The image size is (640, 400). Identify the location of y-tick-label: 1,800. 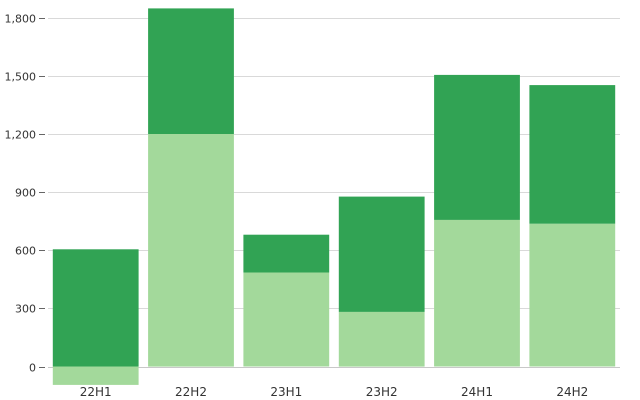
(21, 19).